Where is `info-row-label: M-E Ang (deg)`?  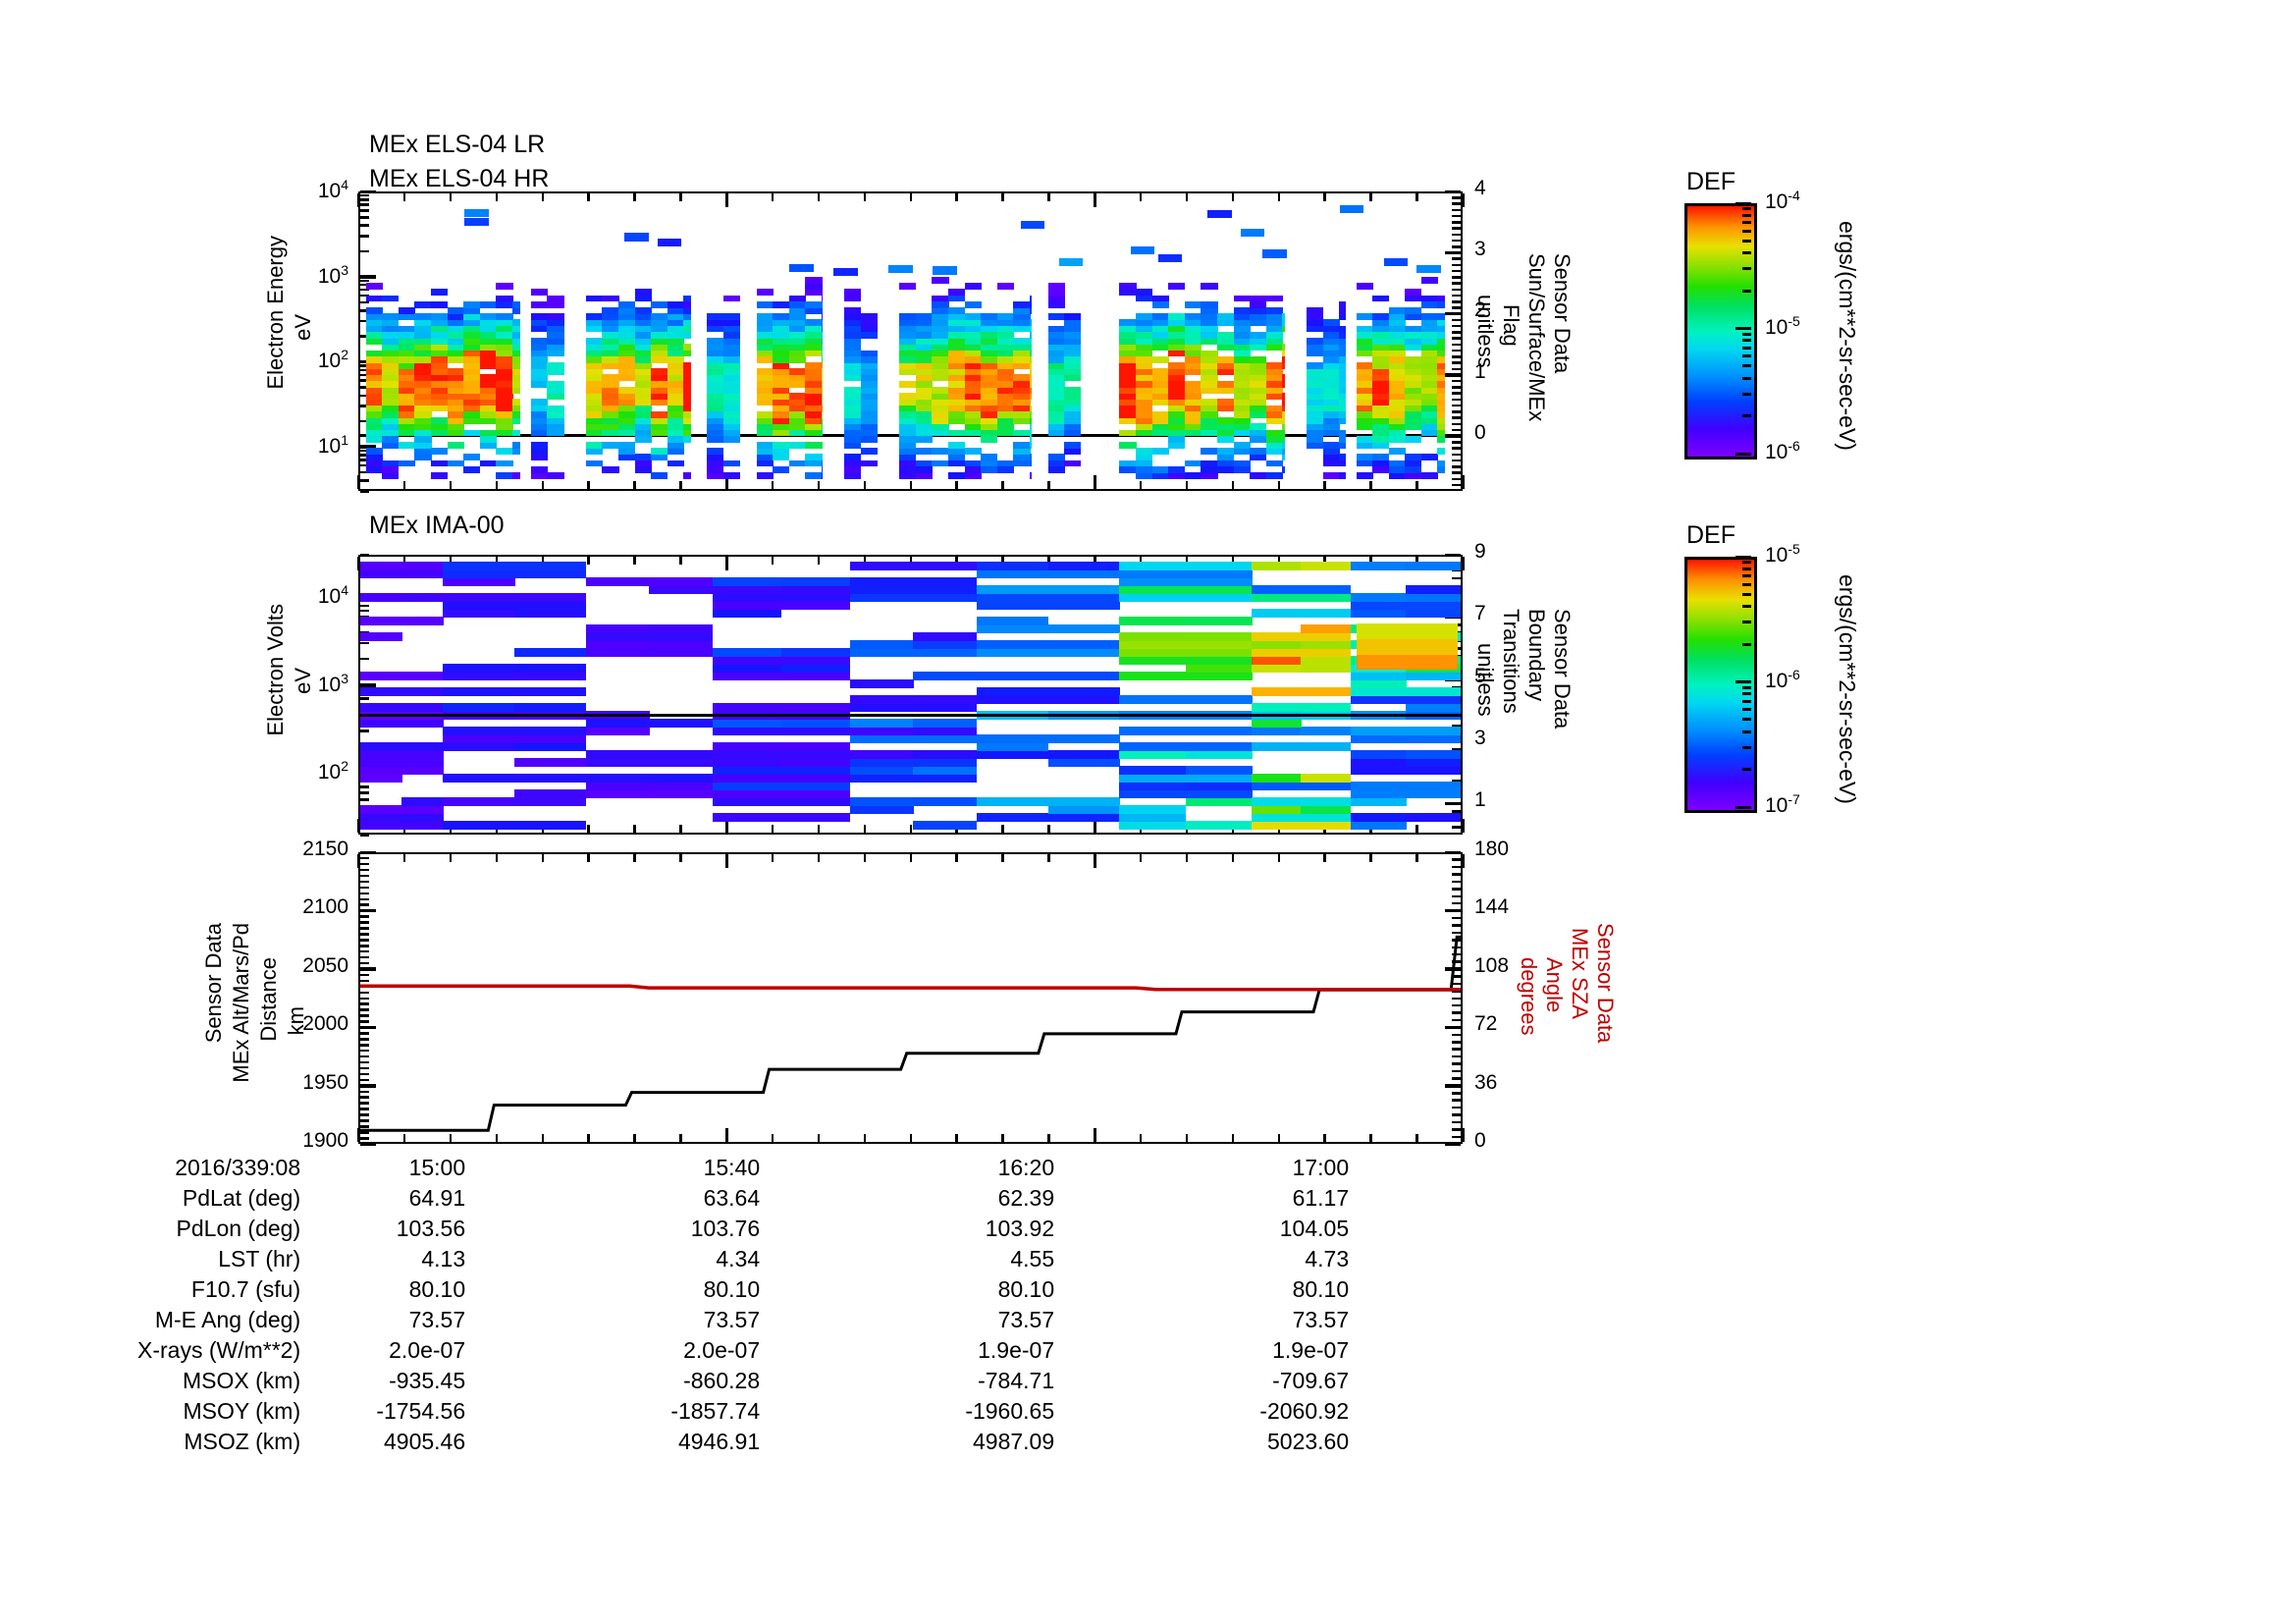 info-row-label: M-E Ang (deg) is located at coordinates (227, 1320).